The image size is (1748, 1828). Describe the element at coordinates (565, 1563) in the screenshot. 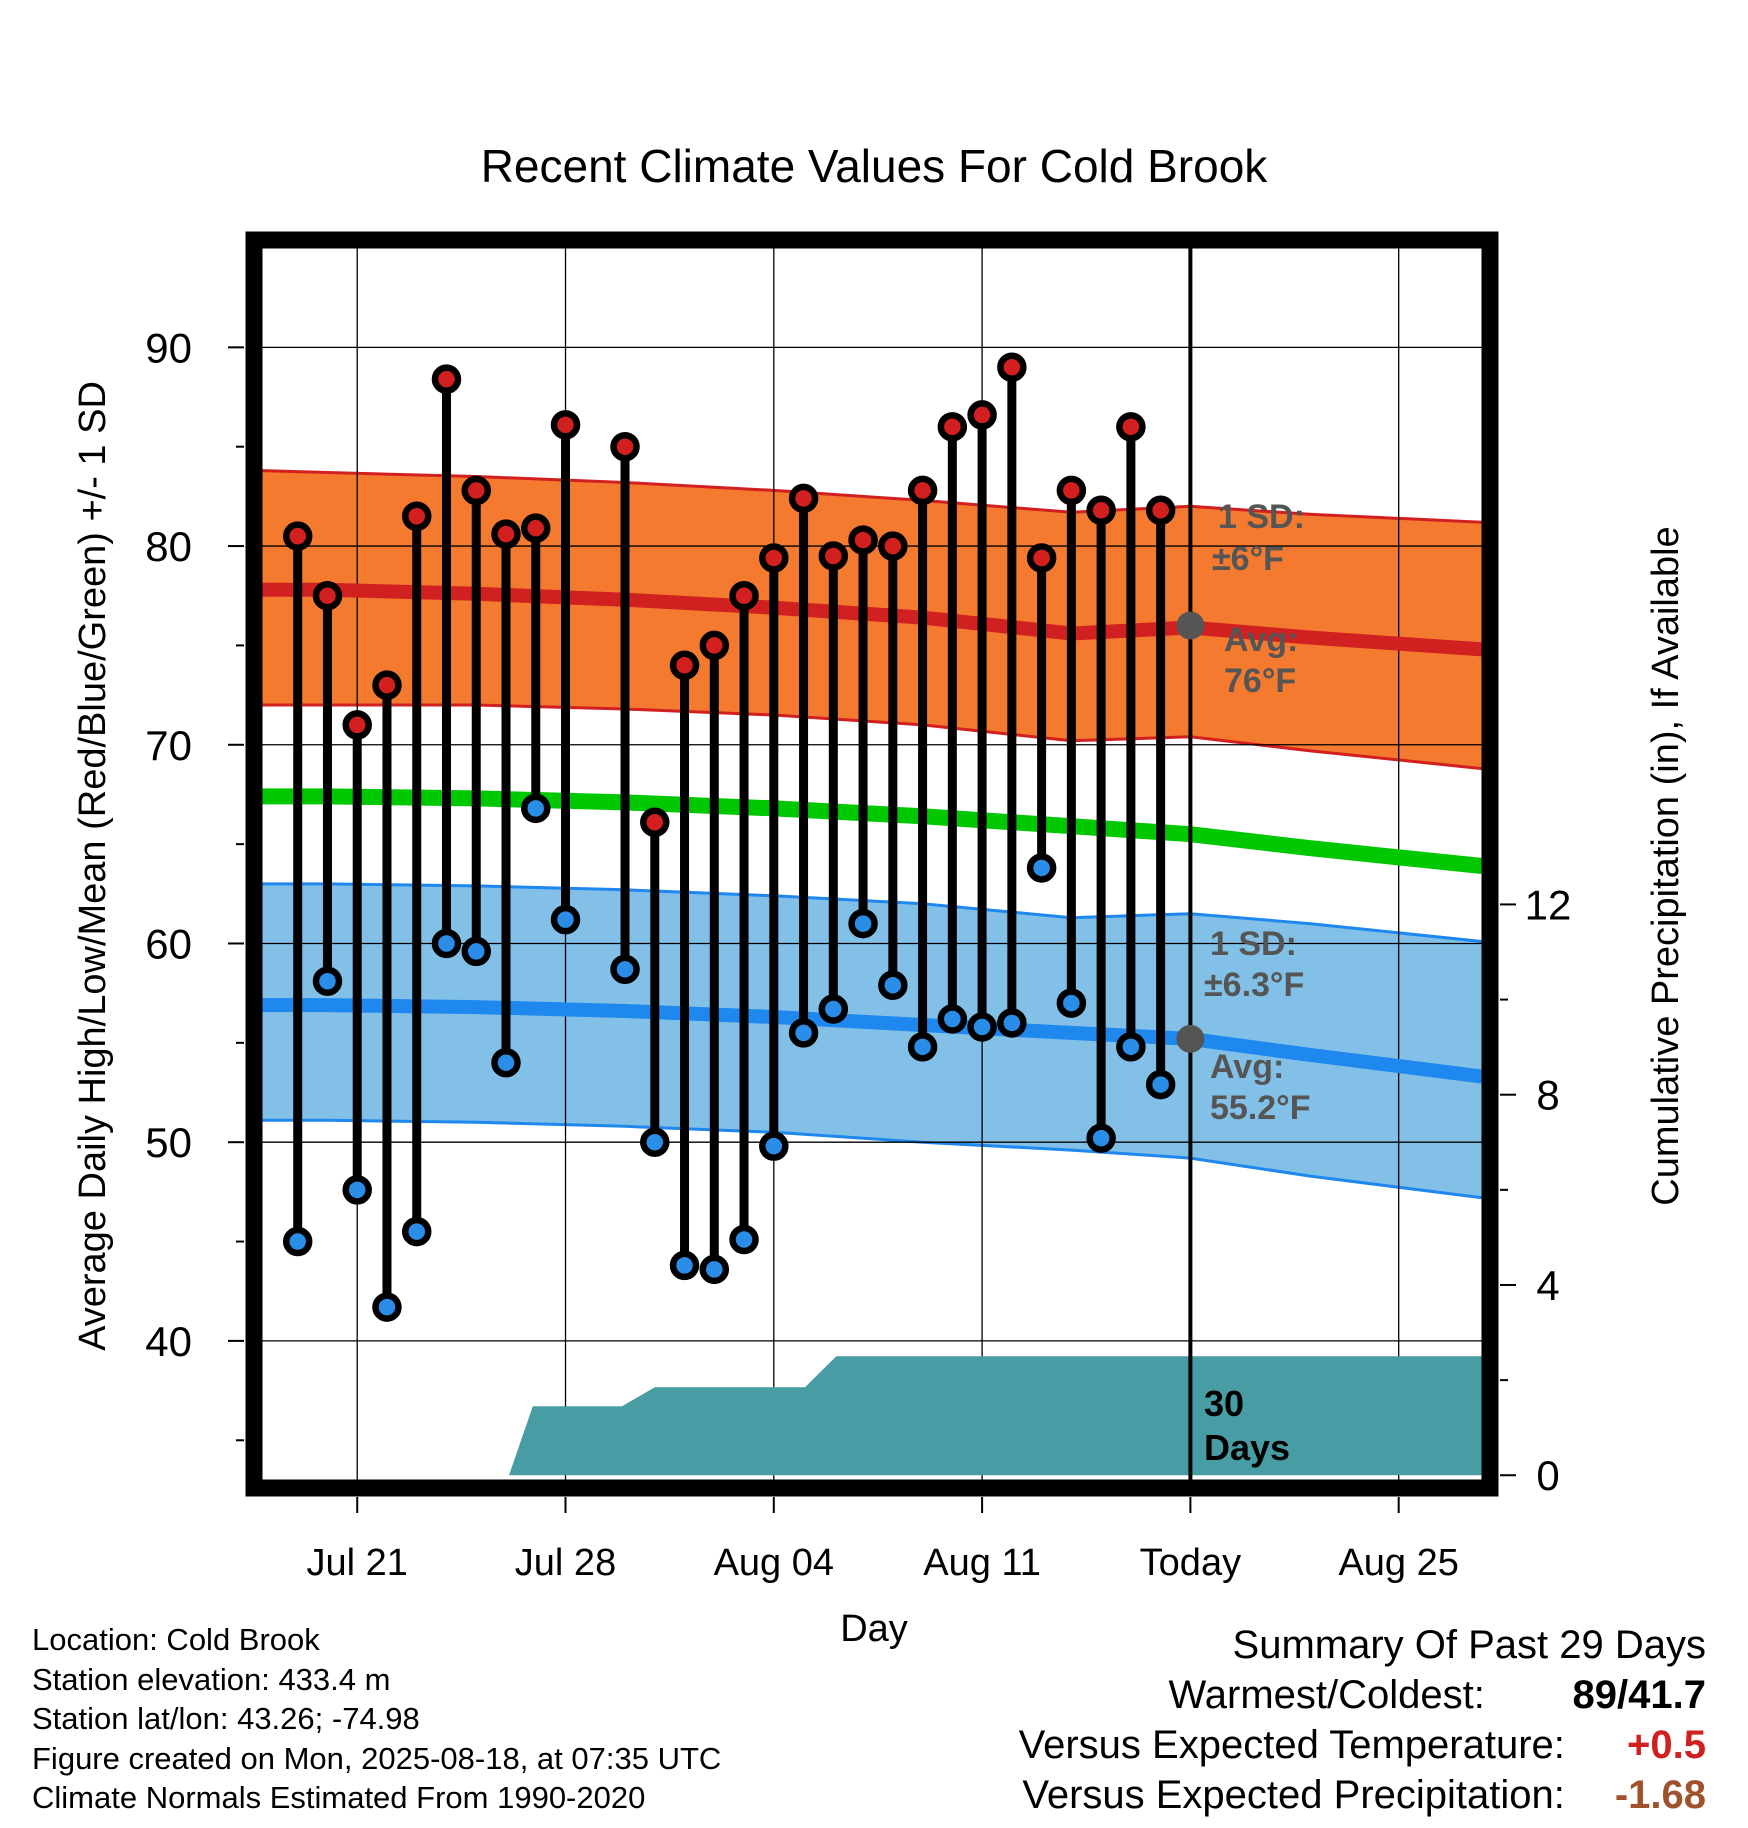

I see `x-tick-label: Jul 28` at that location.